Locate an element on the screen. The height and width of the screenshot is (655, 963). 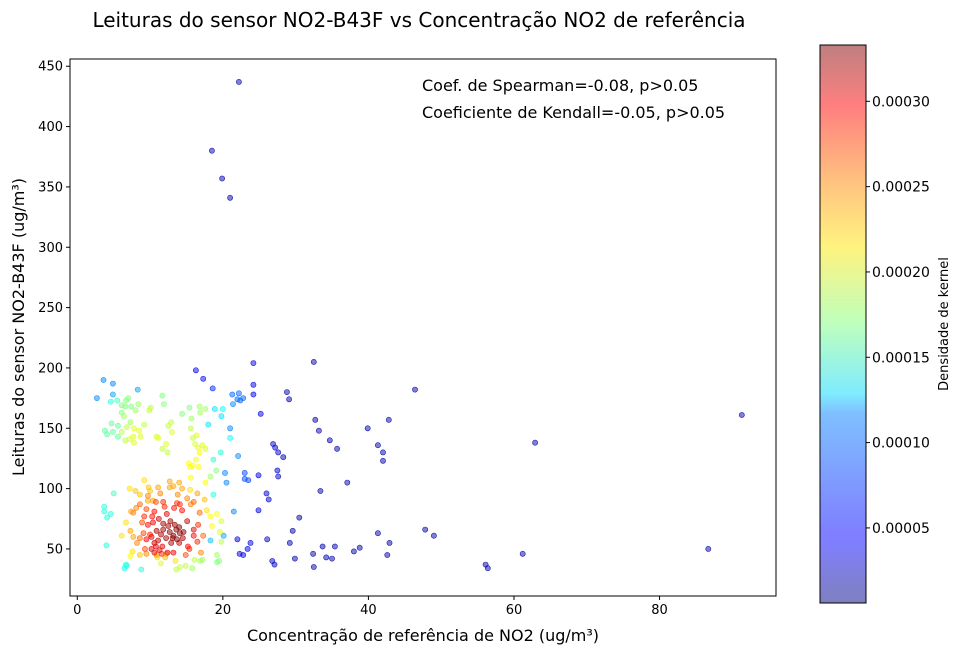
x-tick-label: 40 is located at coordinates (368, 610).